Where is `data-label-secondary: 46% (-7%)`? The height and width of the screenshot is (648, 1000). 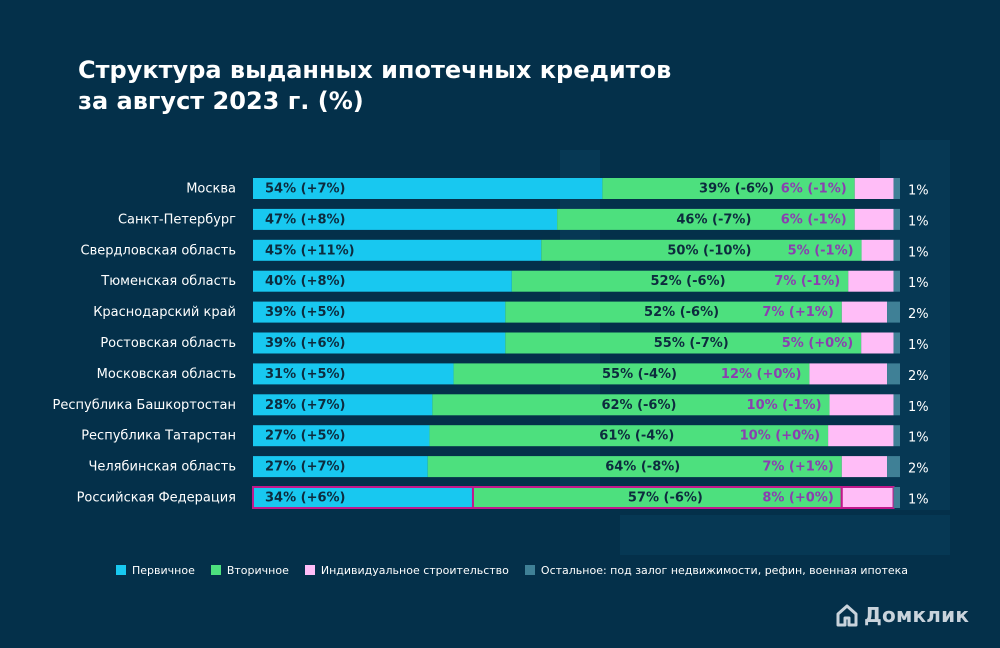 data-label-secondary: 46% (-7%) is located at coordinates (713, 219).